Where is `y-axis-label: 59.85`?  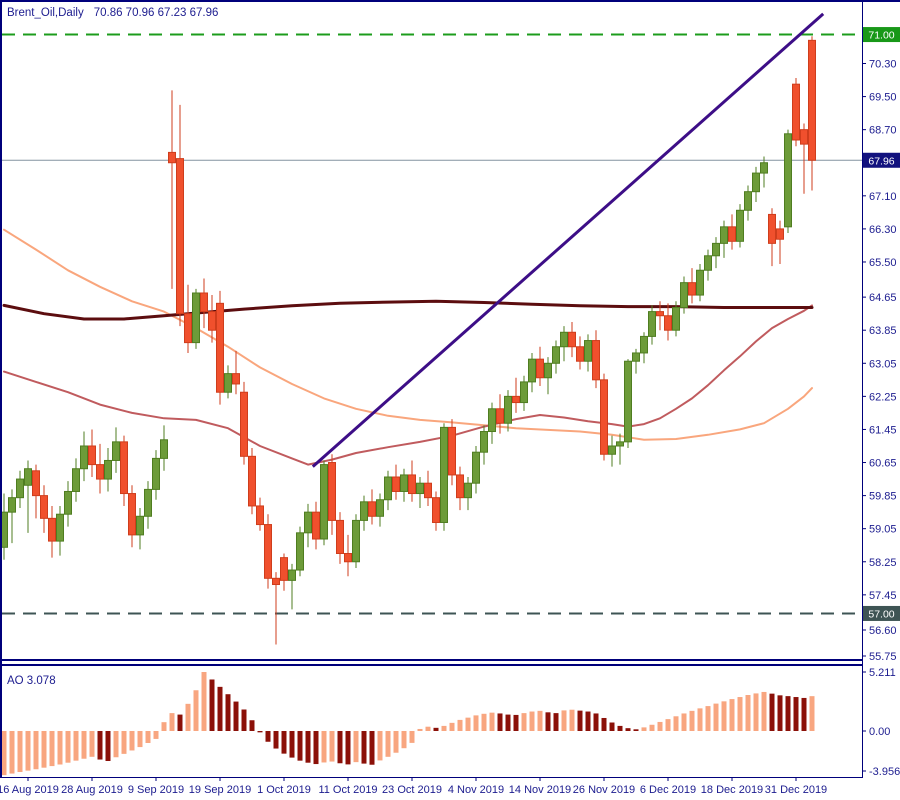
y-axis-label: 59.85 is located at coordinates (883, 497).